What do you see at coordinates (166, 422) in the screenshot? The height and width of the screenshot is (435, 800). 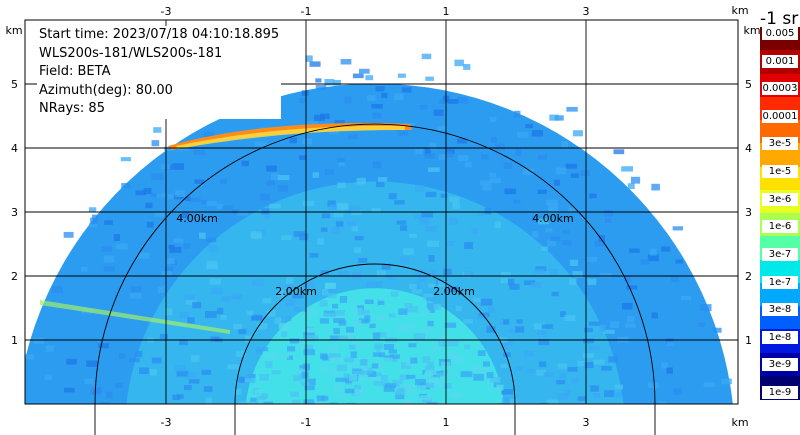 I see `x-tick-label-bottom: -3` at bounding box center [166, 422].